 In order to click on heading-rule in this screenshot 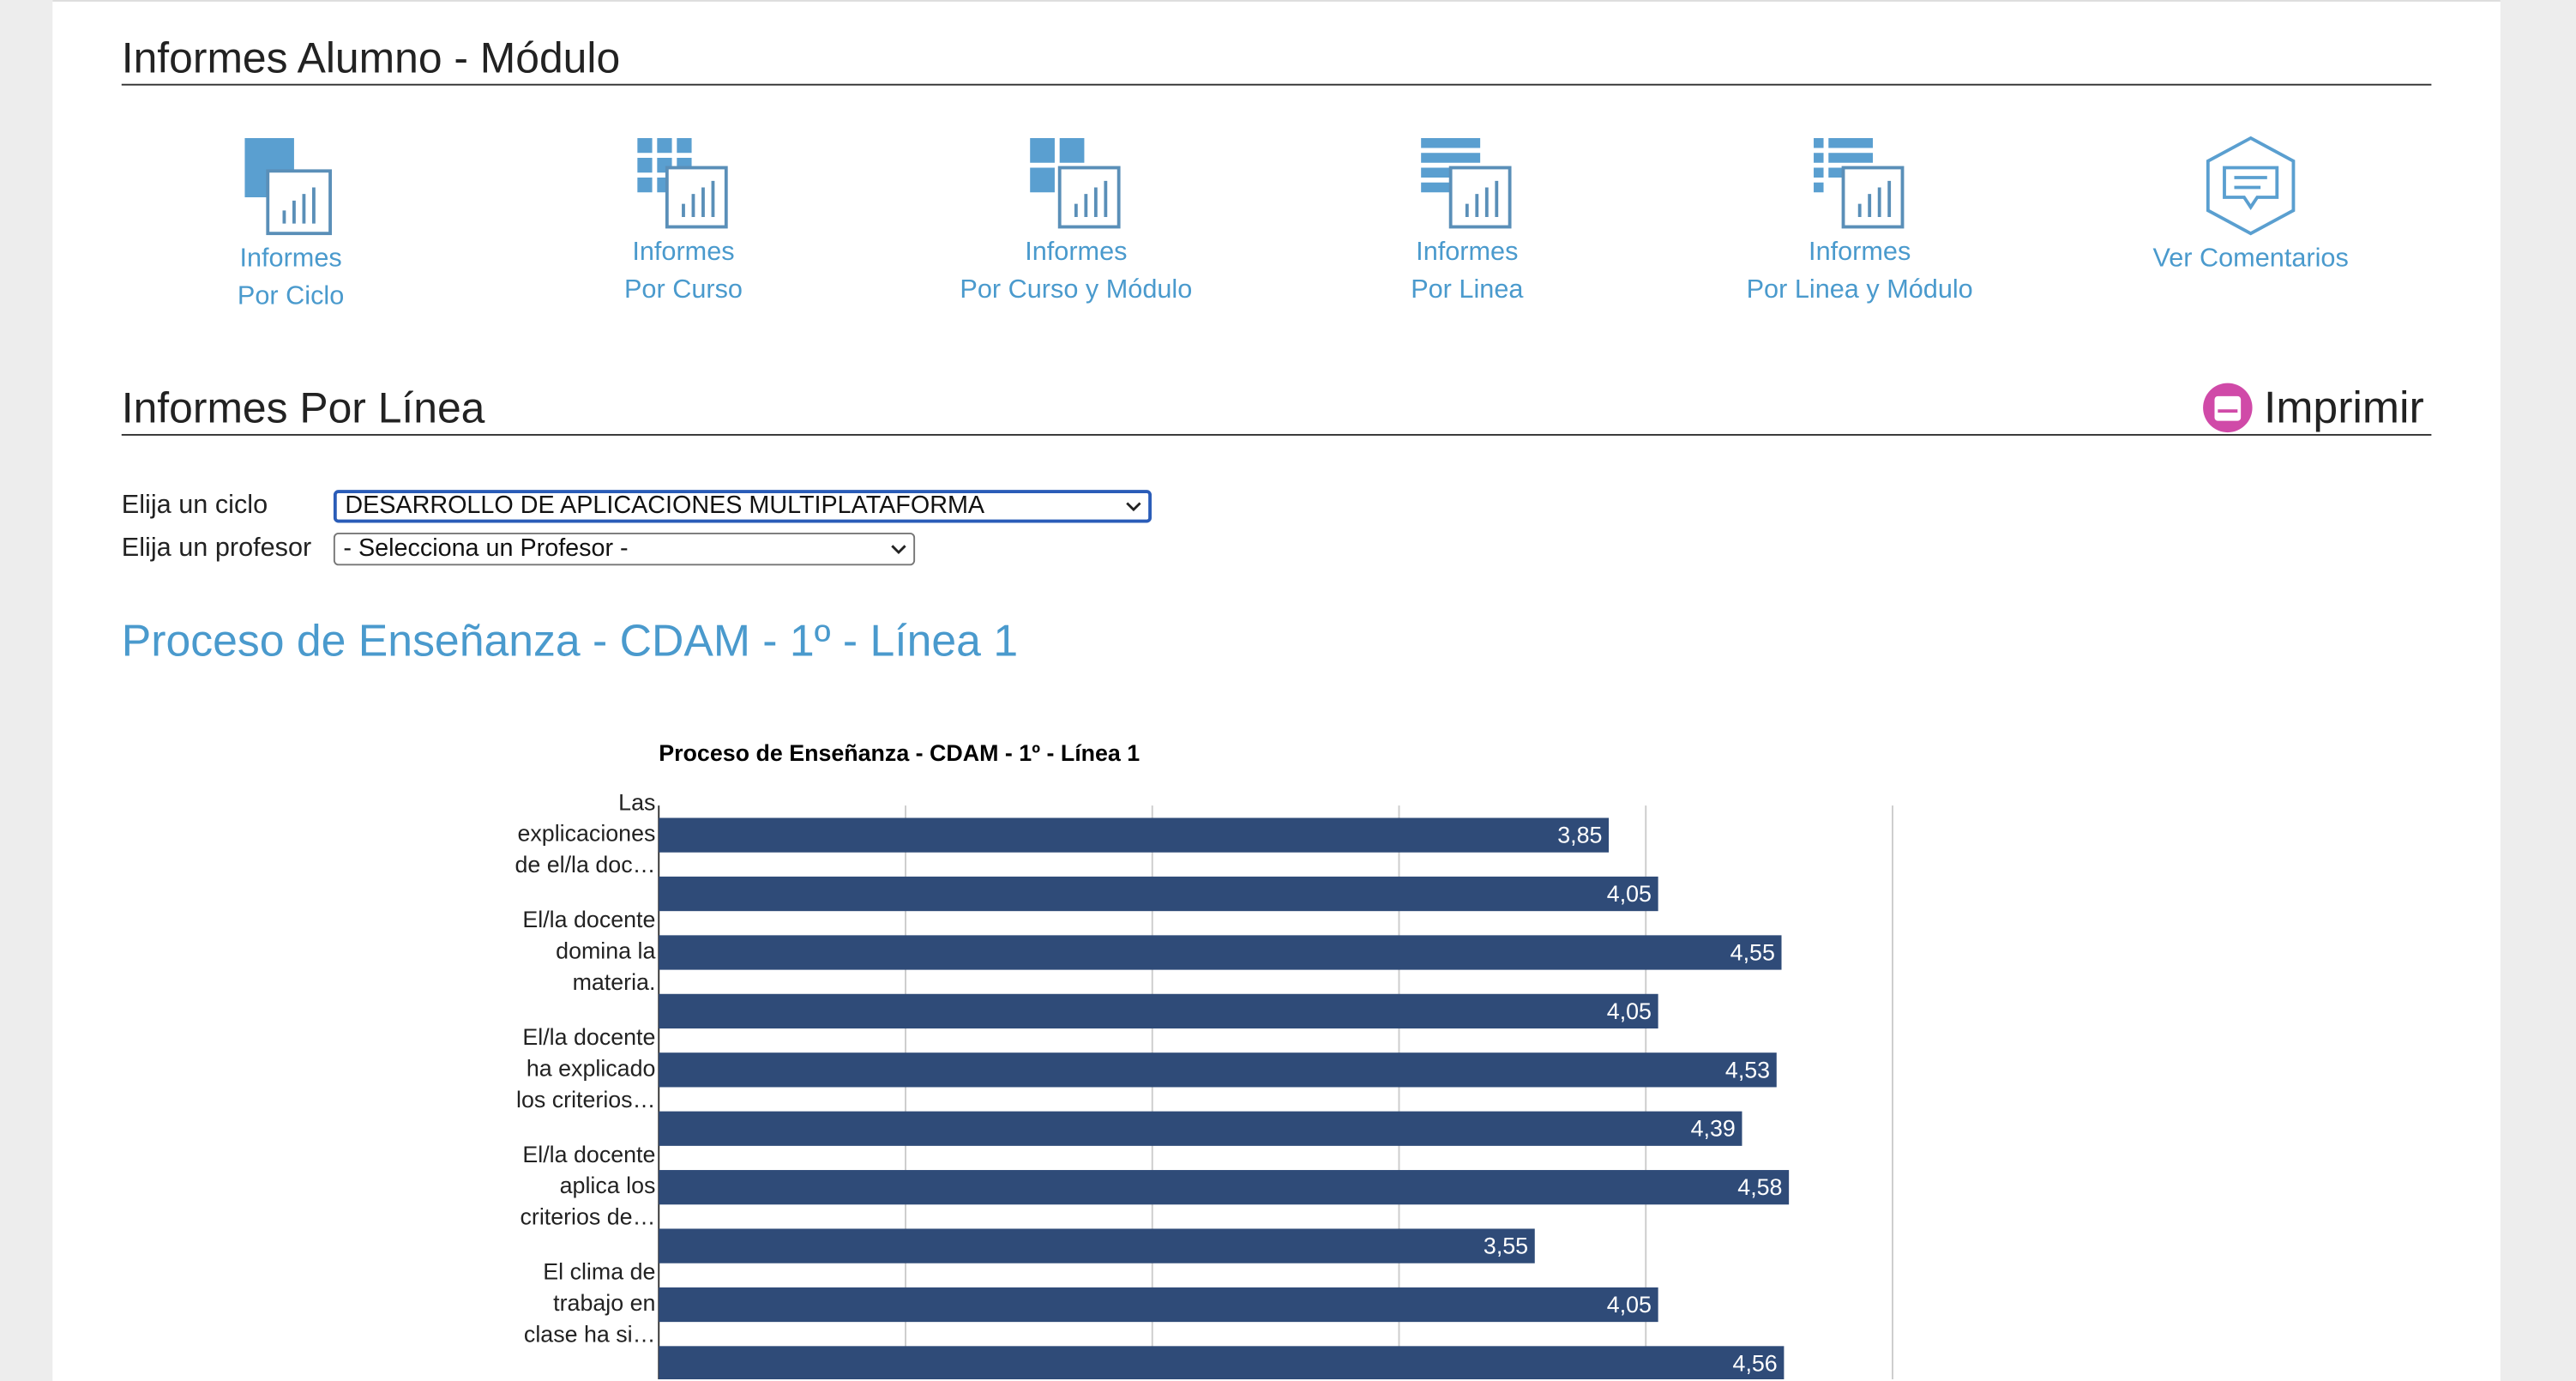, I will do `click(1276, 84)`.